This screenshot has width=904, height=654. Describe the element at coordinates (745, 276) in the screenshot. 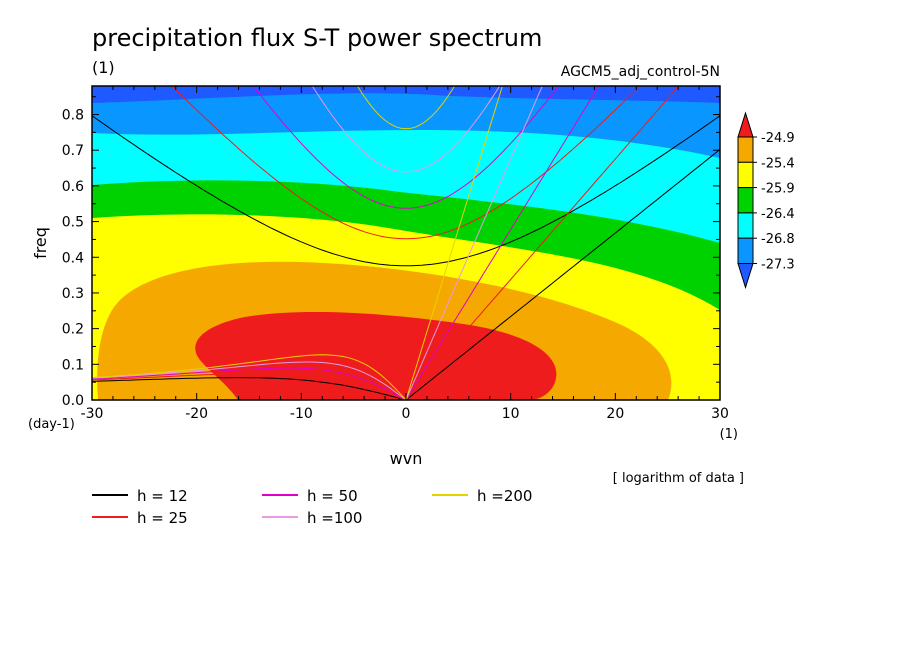

I see `colorbar-bottom-arrow` at that location.